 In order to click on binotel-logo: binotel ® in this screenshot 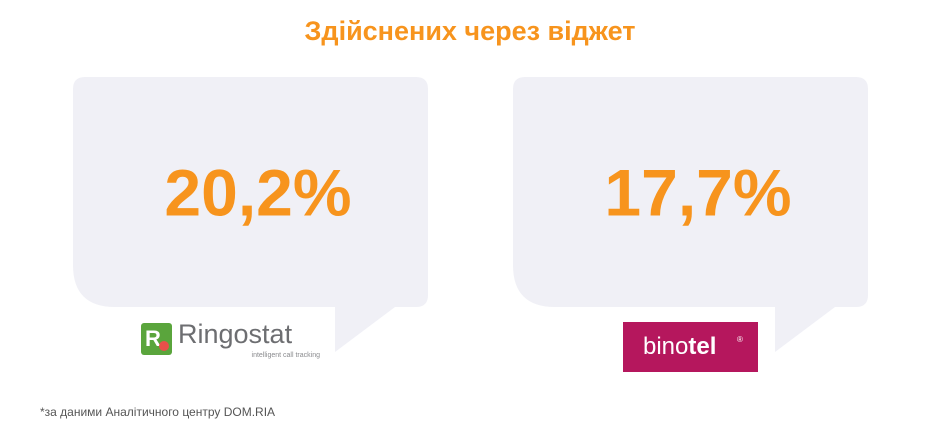, I will do `click(690, 347)`.